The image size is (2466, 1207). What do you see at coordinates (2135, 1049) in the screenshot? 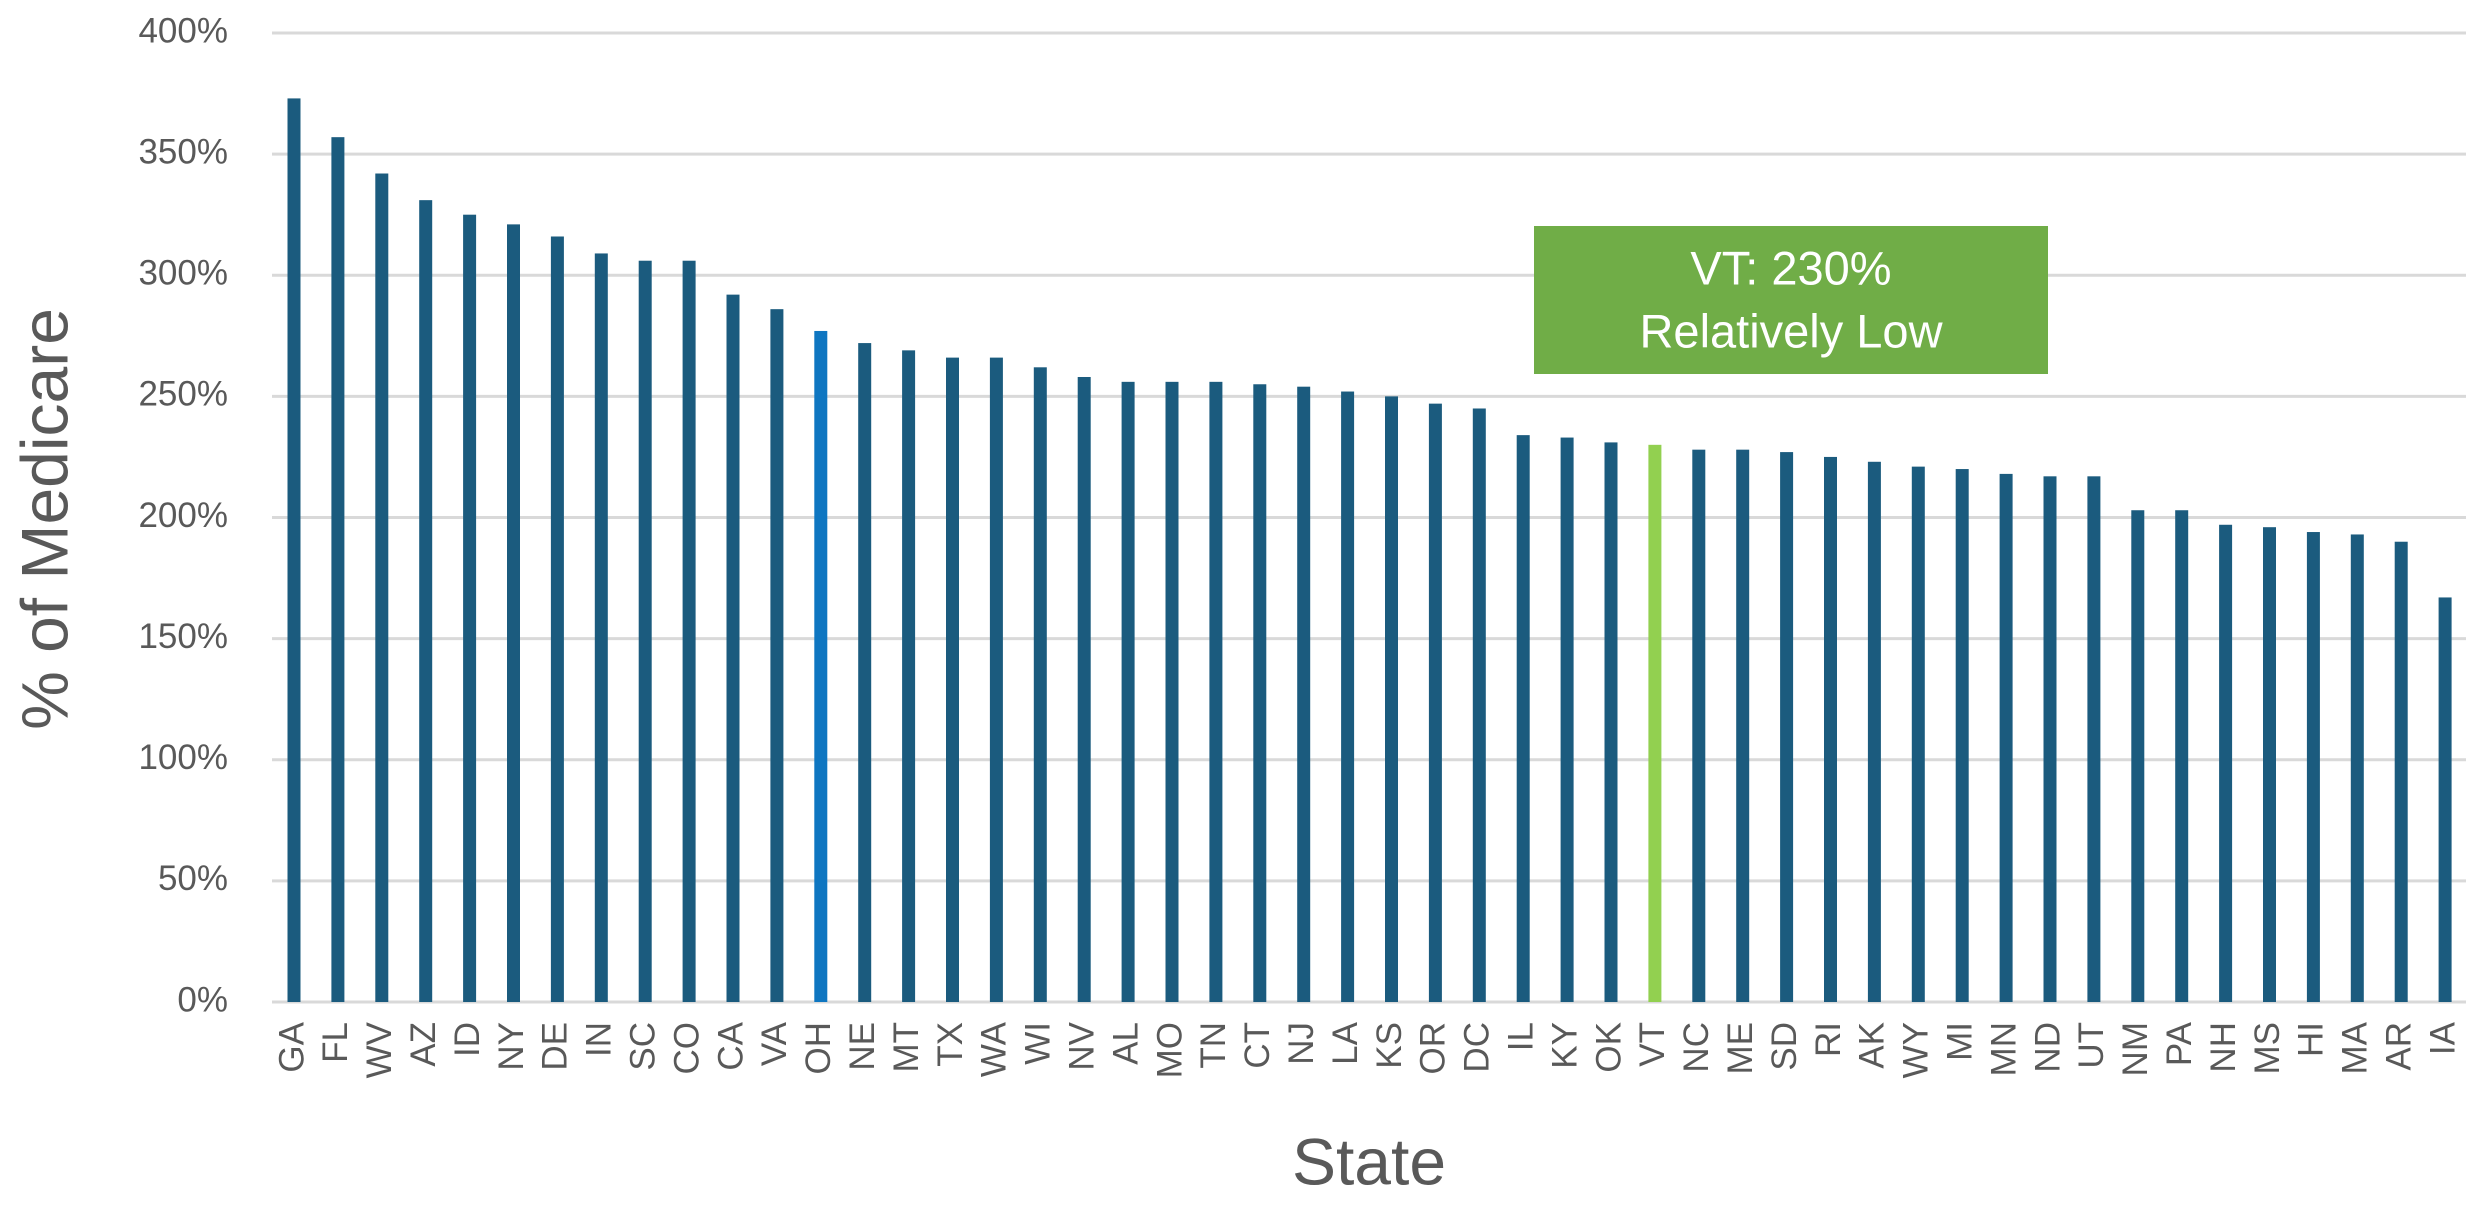
I see `x-tick-label: NM` at bounding box center [2135, 1049].